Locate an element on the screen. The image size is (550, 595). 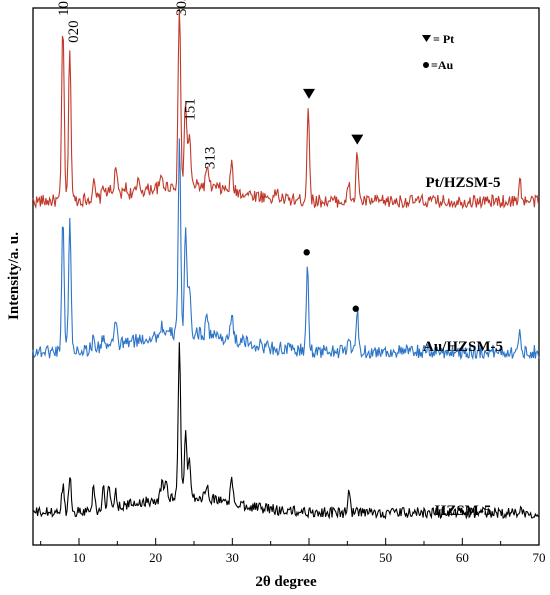
legend-triangle-marker is located at coordinates (426, 38).